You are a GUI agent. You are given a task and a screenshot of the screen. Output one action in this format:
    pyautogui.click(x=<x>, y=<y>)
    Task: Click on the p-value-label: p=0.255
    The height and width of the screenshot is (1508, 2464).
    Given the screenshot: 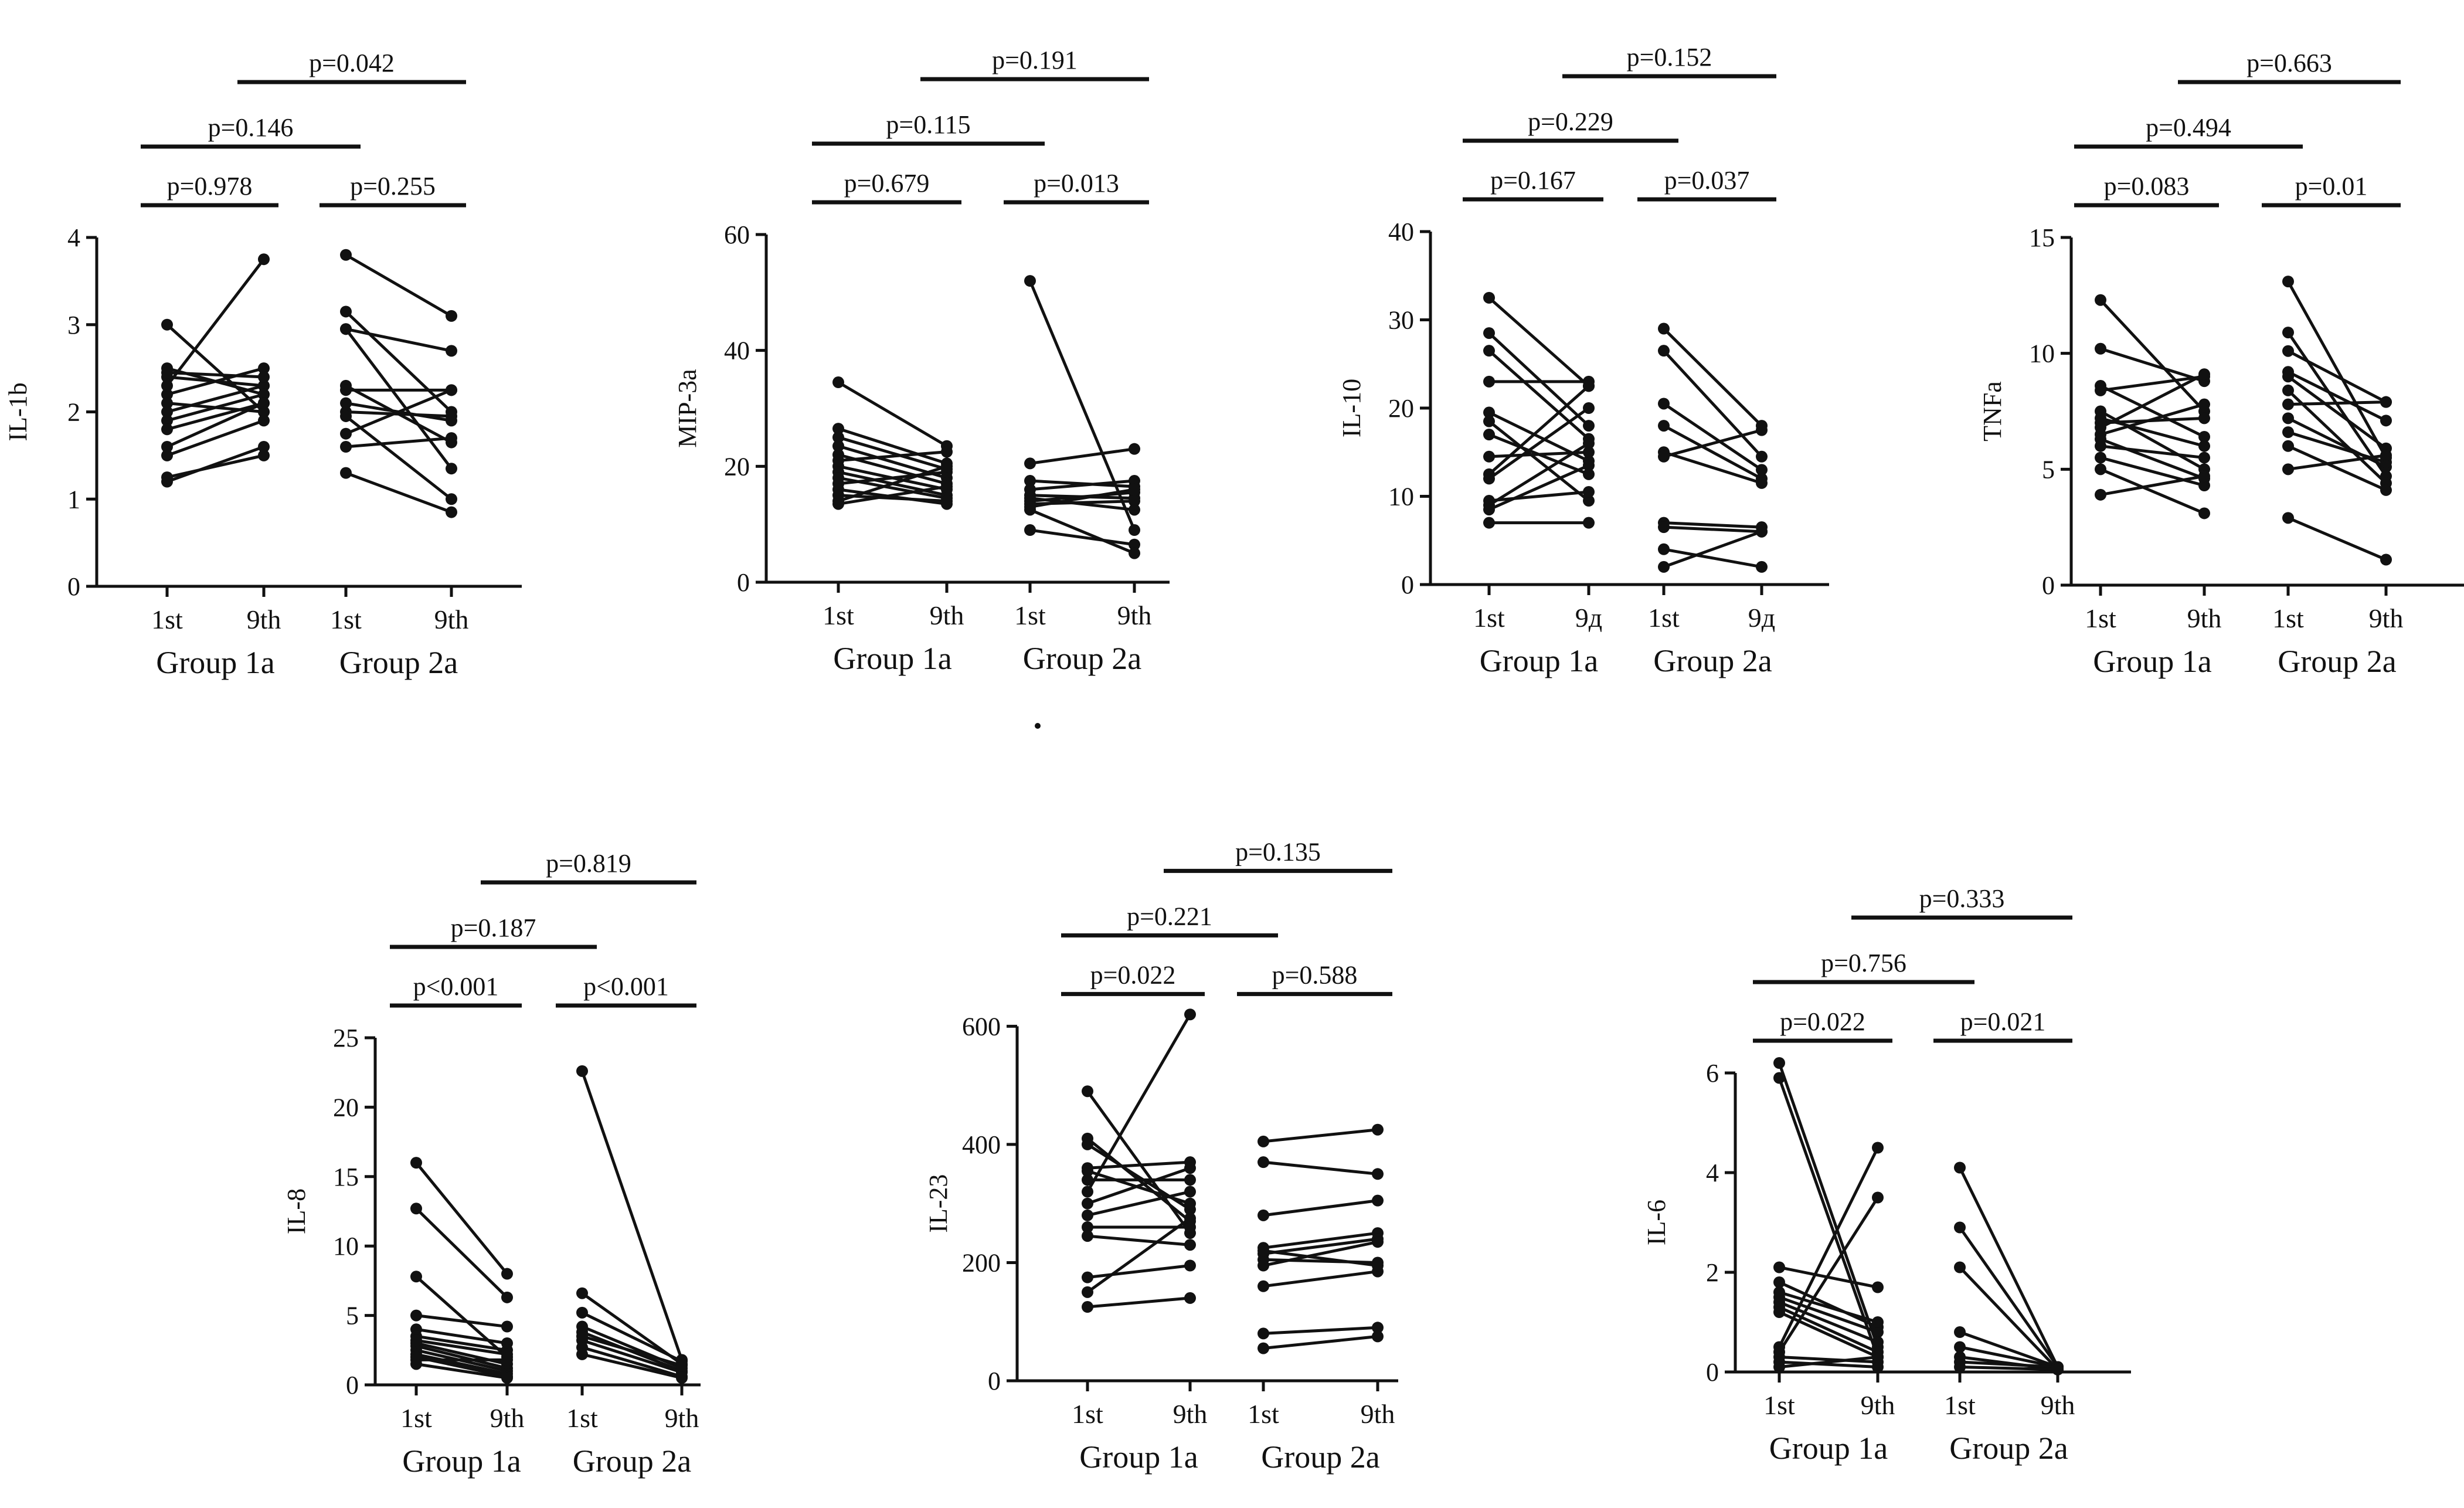 What is the action you would take?
    pyautogui.click(x=393, y=186)
    